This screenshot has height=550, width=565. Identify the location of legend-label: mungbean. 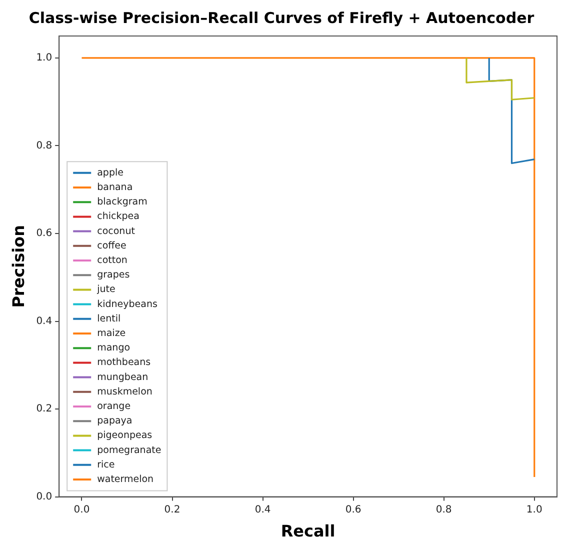
(122, 377).